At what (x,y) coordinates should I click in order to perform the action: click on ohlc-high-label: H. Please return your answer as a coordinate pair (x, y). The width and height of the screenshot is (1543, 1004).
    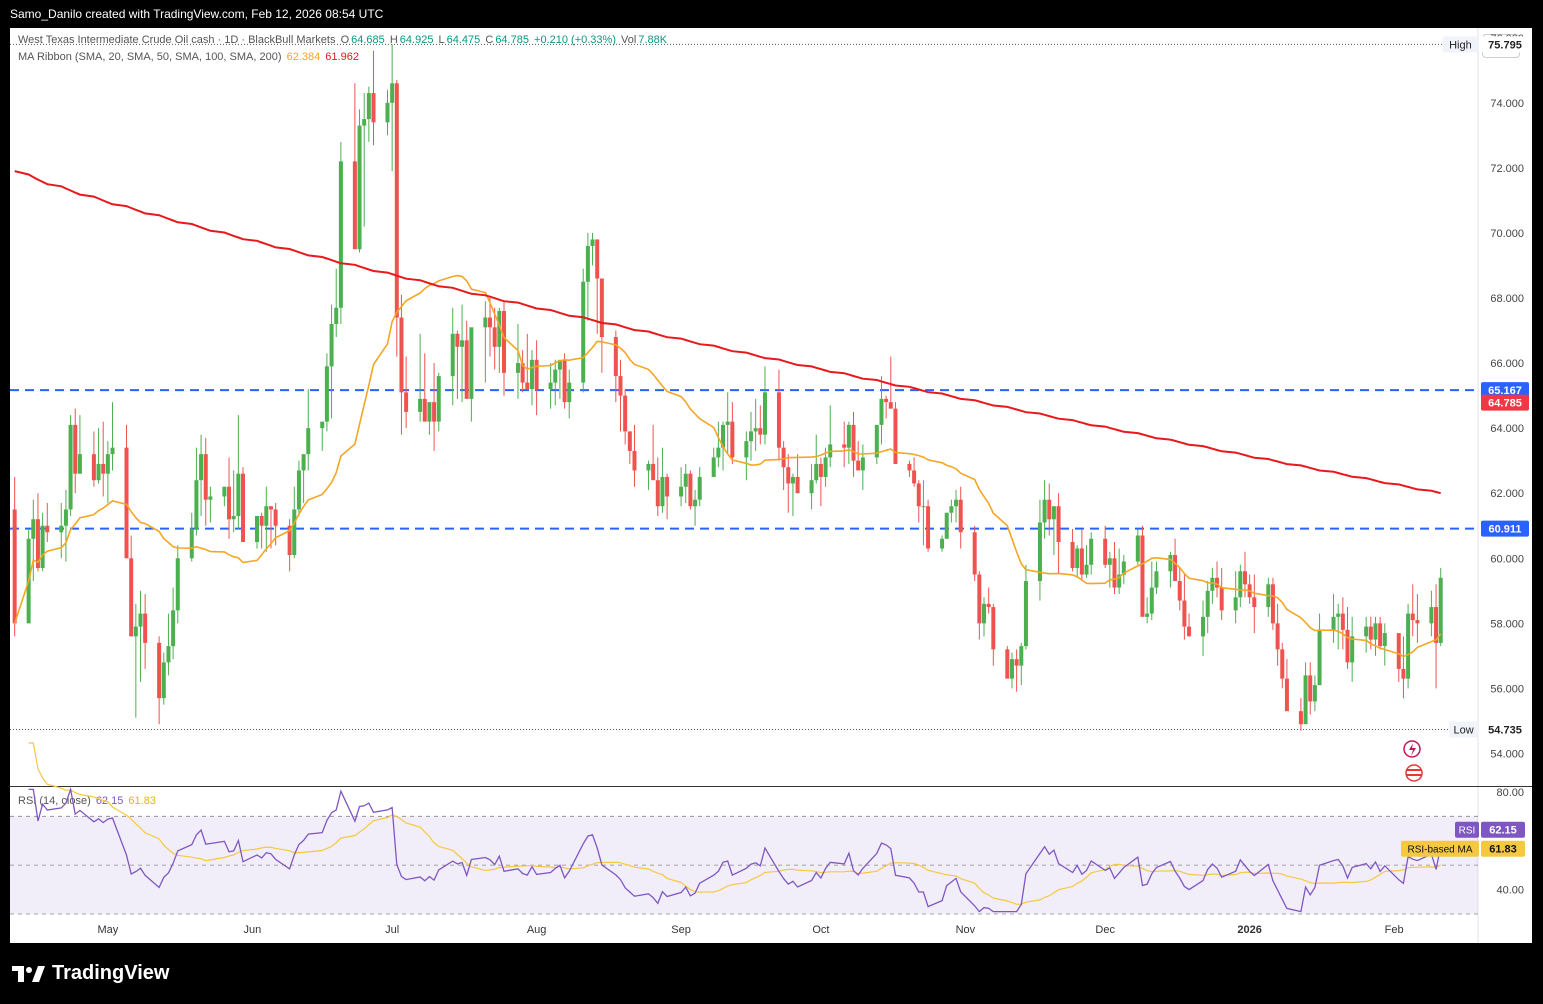
    Looking at the image, I should click on (393, 40).